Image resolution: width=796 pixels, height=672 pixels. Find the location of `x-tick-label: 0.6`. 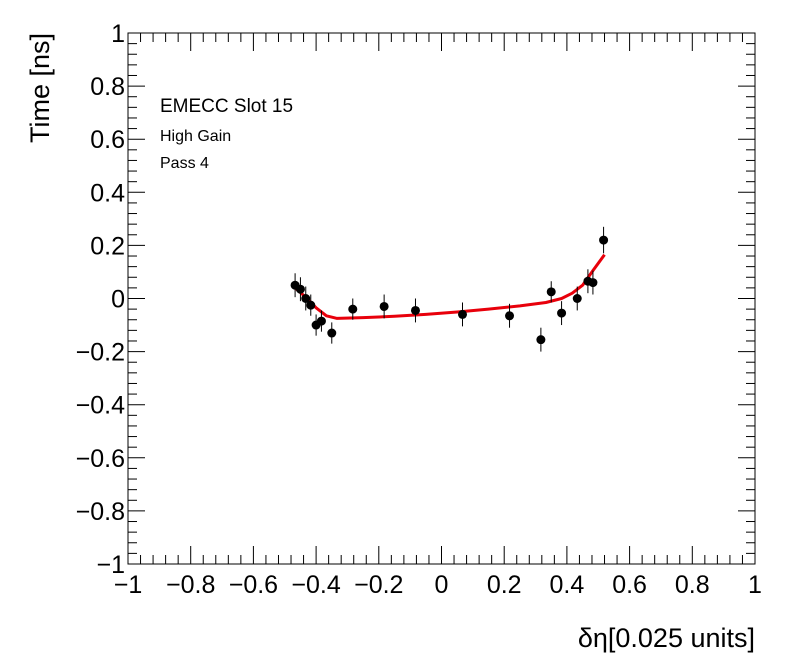

x-tick-label: 0.6 is located at coordinates (629, 585).